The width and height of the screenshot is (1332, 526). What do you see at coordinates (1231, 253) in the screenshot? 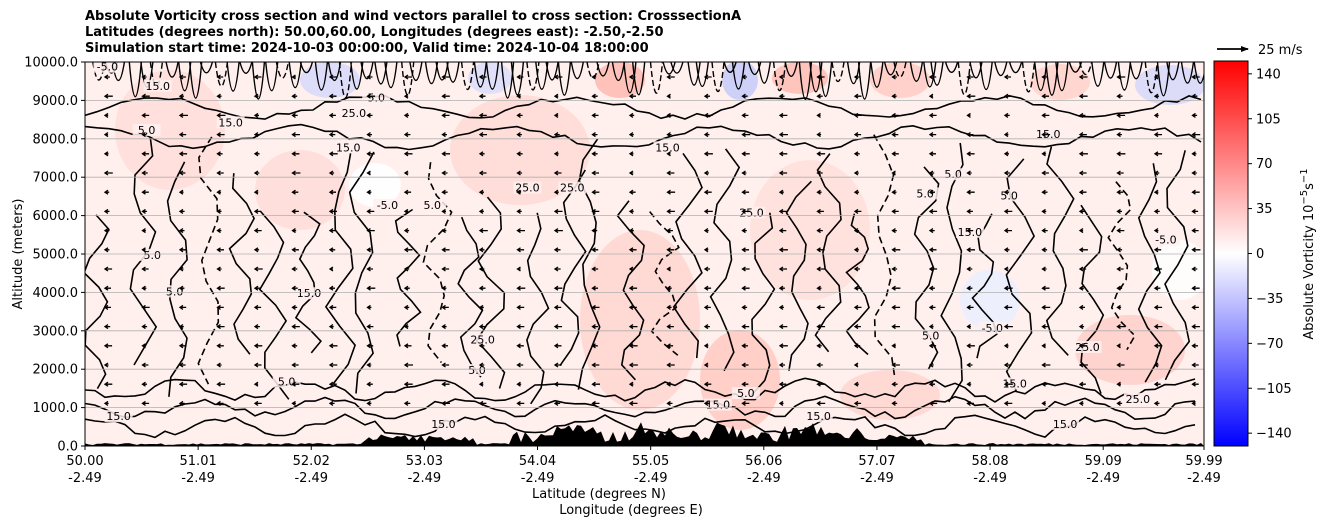
I see `colorbar-gradient` at bounding box center [1231, 253].